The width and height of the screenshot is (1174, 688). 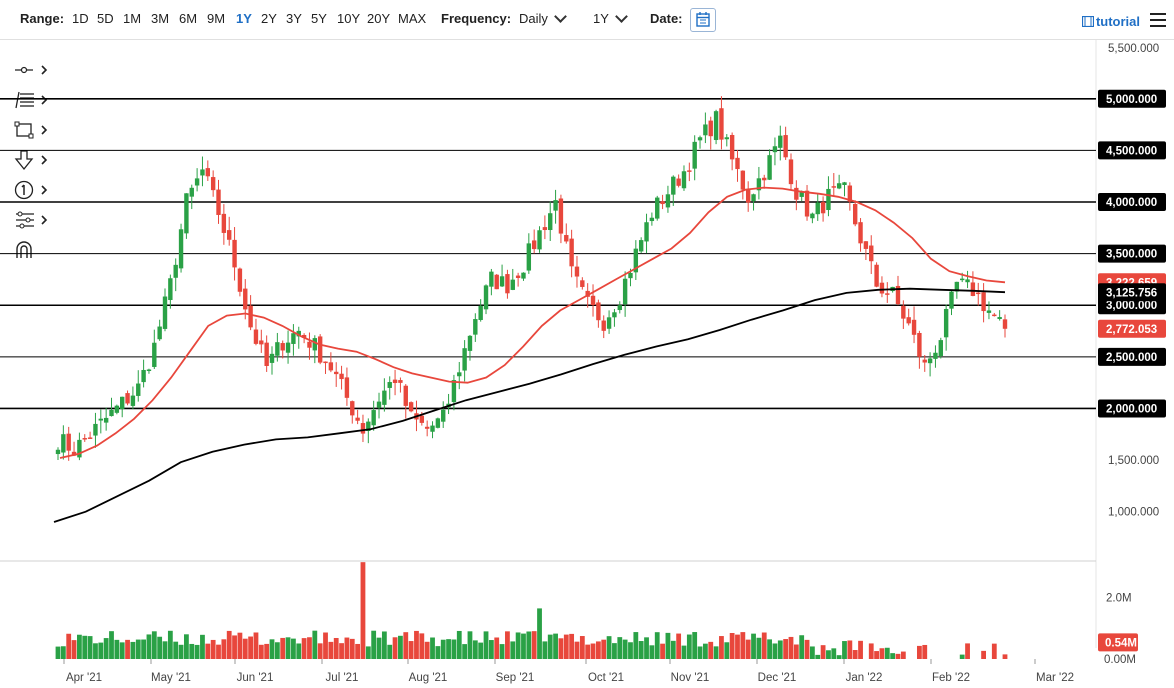 I want to click on range-button-5d: 5D, so click(x=105, y=18).